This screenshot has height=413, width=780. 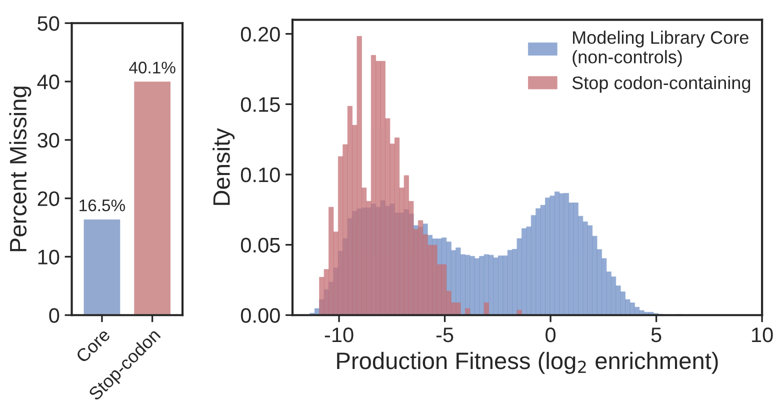 What do you see at coordinates (656, 335) in the screenshot?
I see `x-tick-label: 5` at bounding box center [656, 335].